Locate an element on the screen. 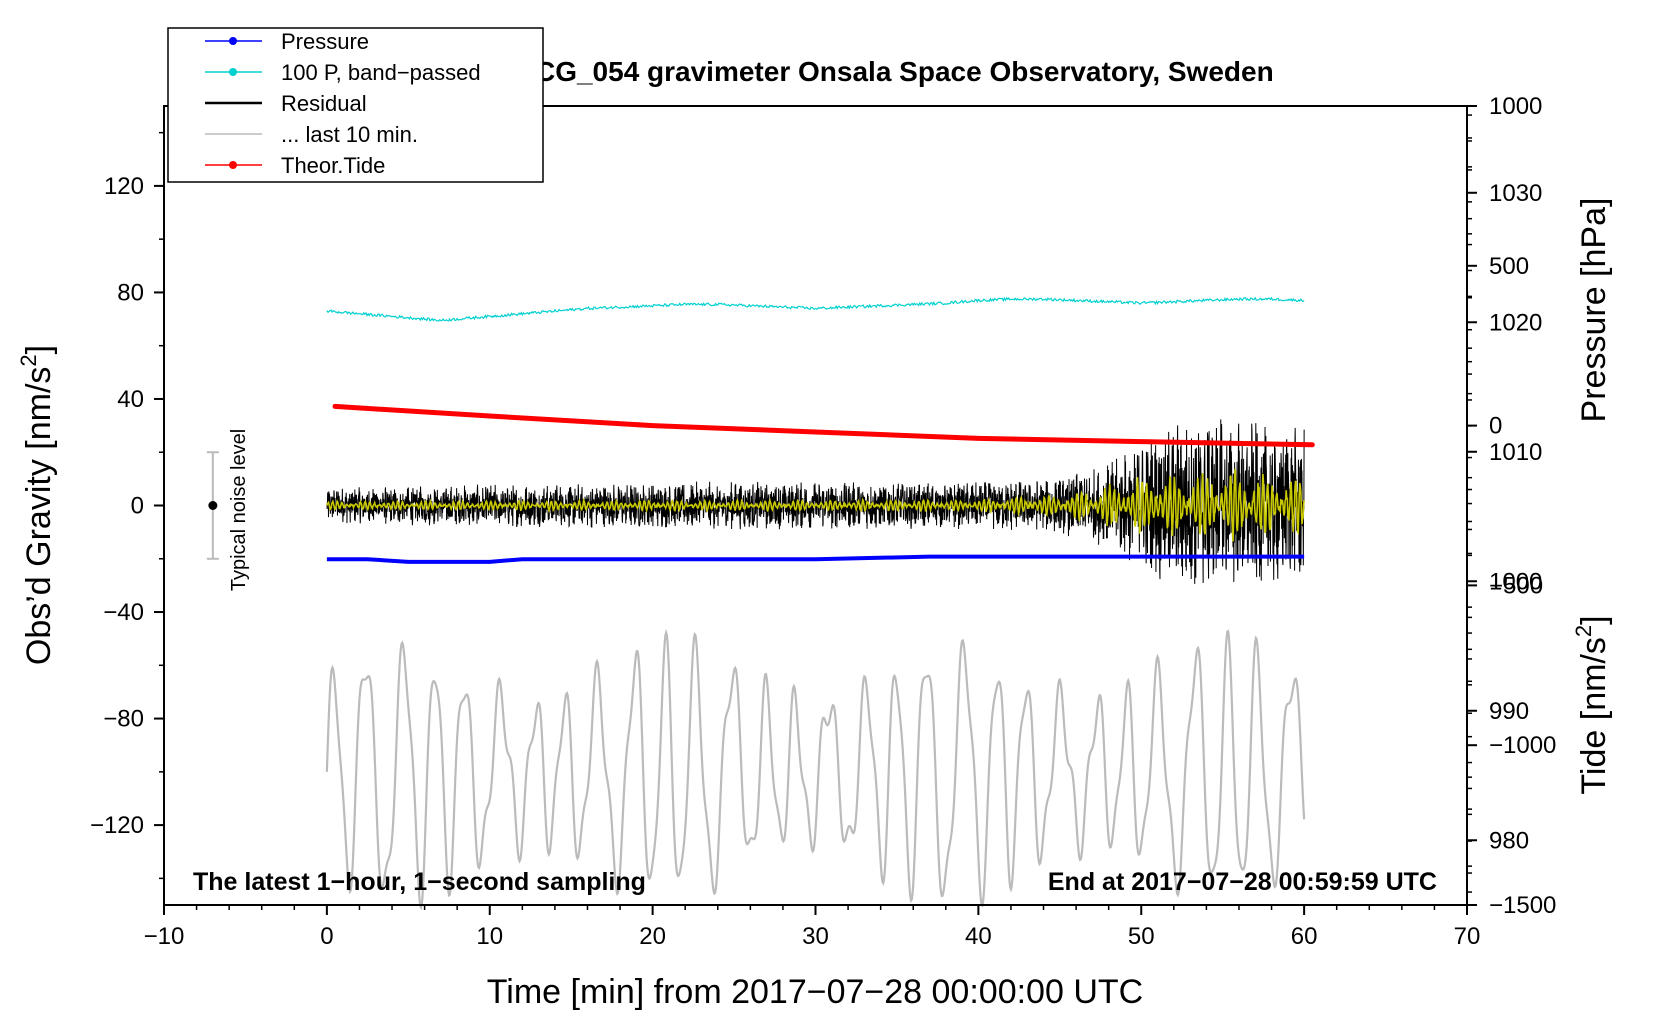 The height and width of the screenshot is (1020, 1660). pressure-tick-label: 990 is located at coordinates (1509, 711).